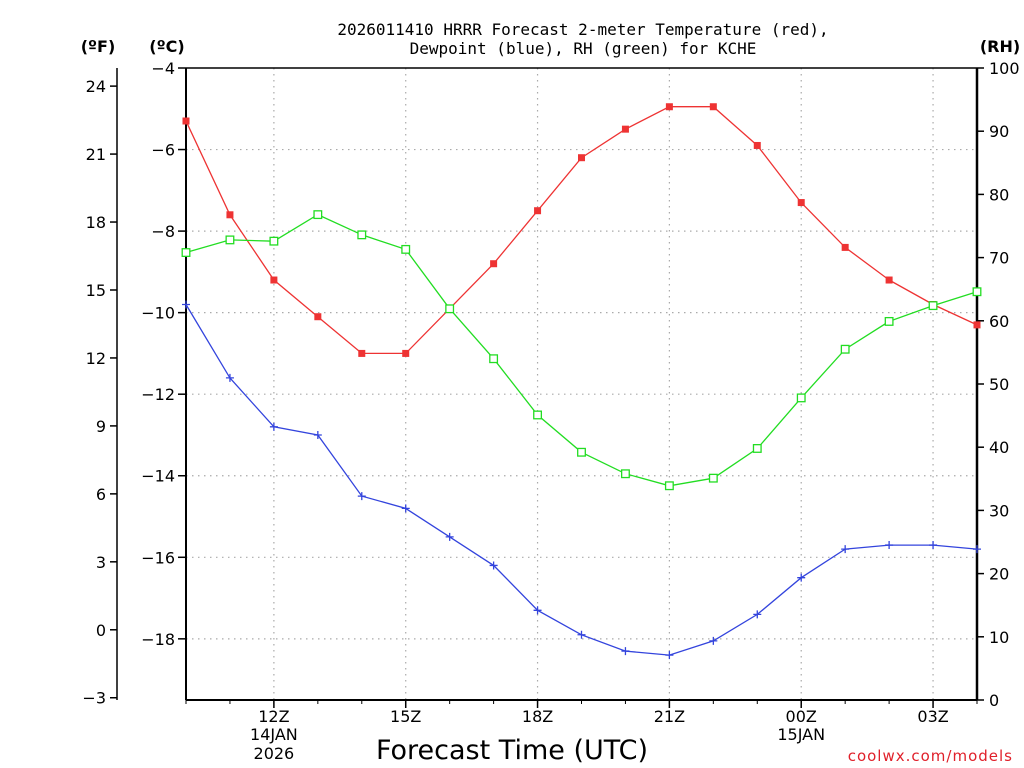  What do you see at coordinates (163, 68) in the screenshot?
I see `celsius-tick-label: −4` at bounding box center [163, 68].